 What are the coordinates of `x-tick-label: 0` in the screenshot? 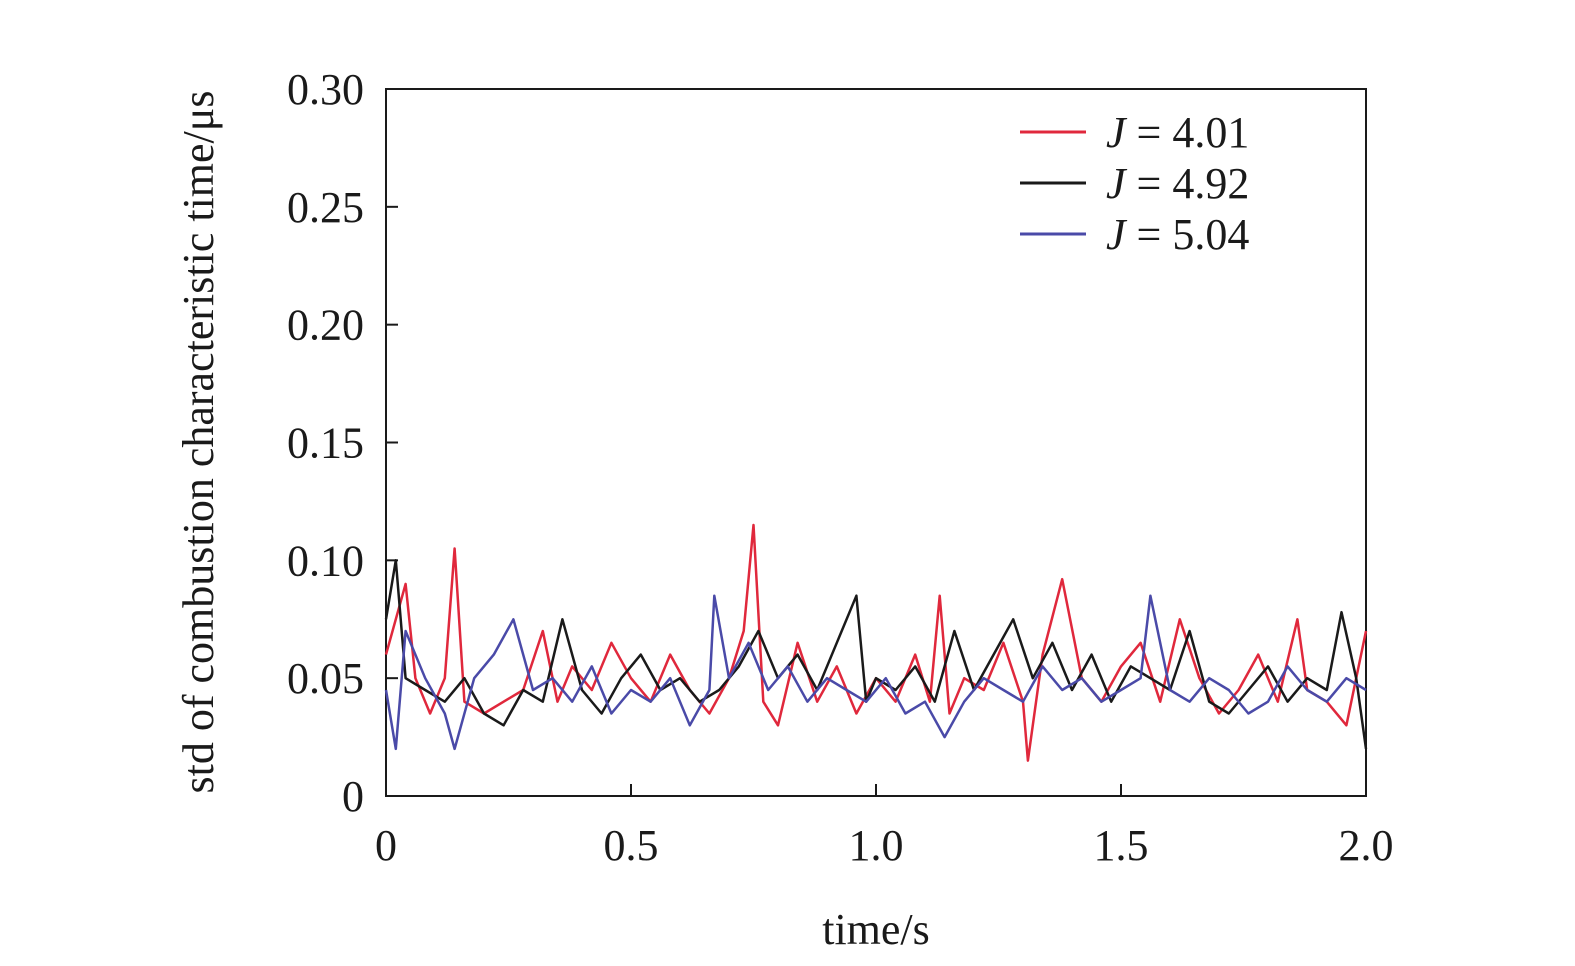 It's located at (386, 845).